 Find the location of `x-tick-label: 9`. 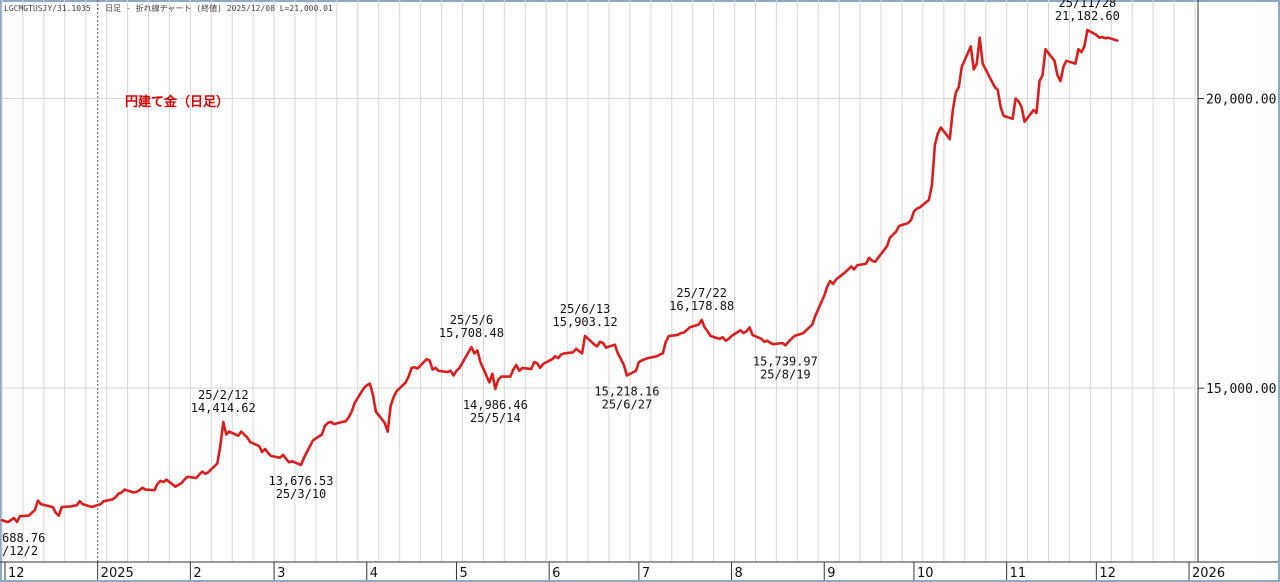

x-tick-label: 9 is located at coordinates (831, 573).